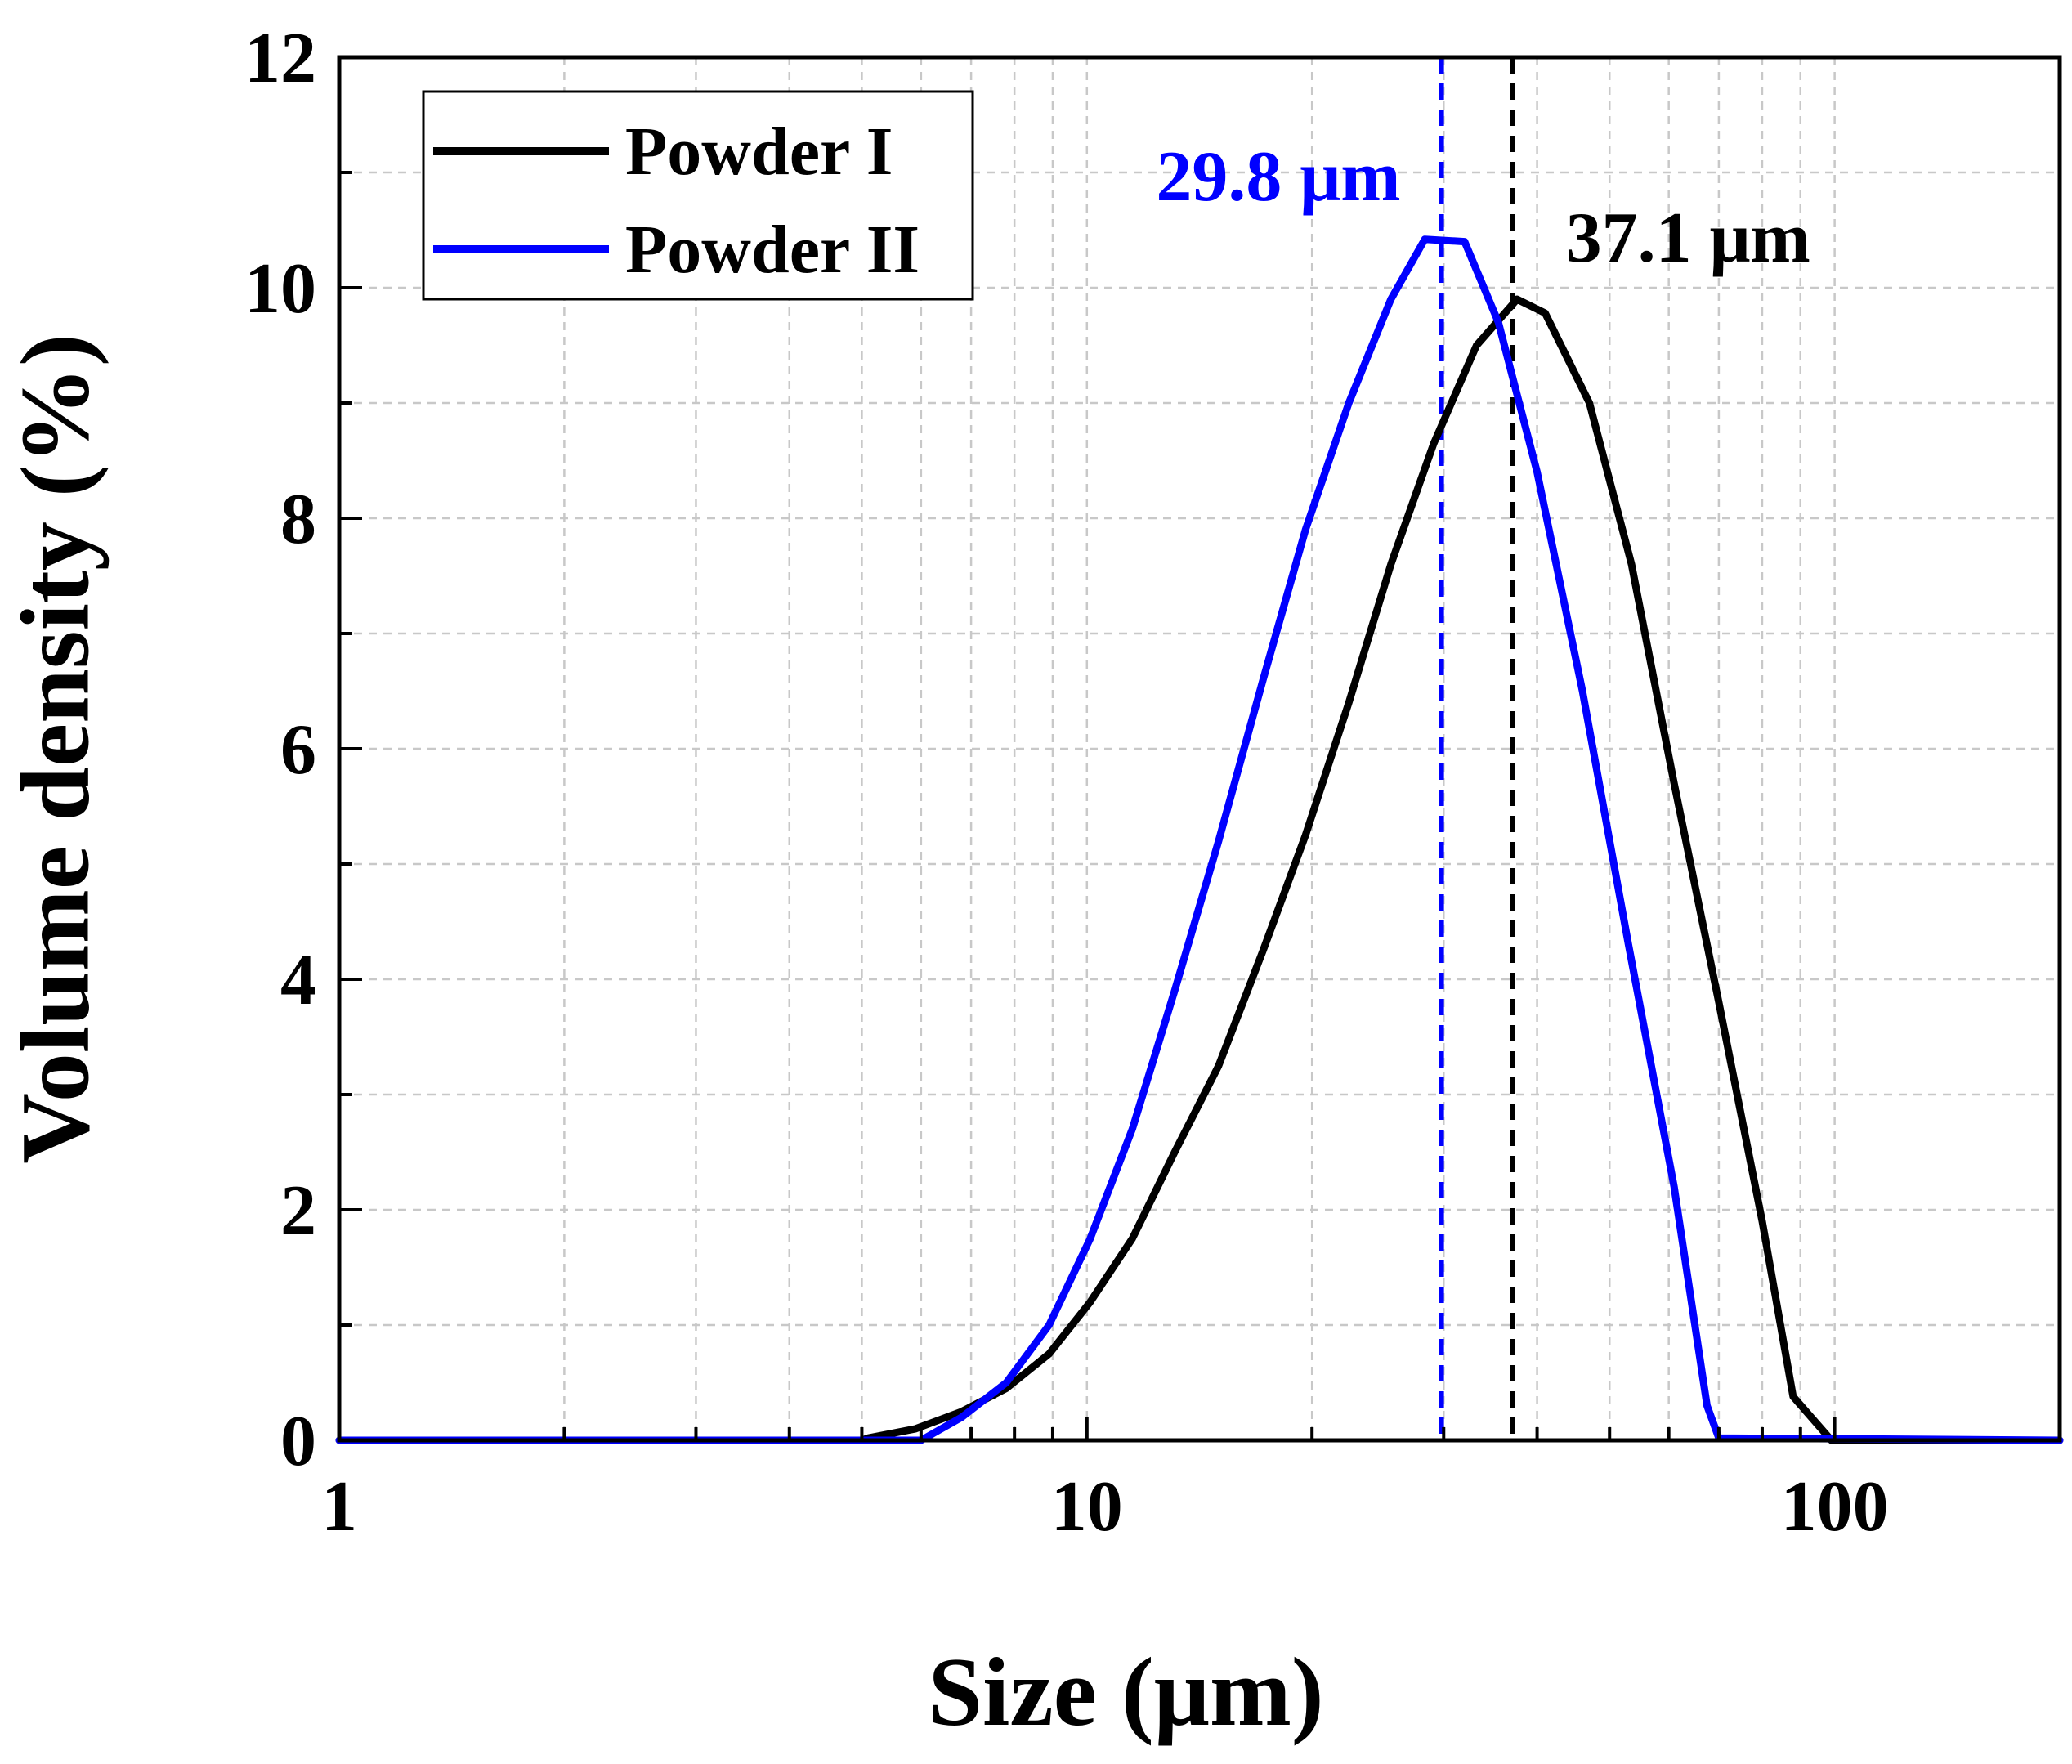 The image size is (2072, 1764). I want to click on y-axis-title: Volume density (%), so click(55, 749).